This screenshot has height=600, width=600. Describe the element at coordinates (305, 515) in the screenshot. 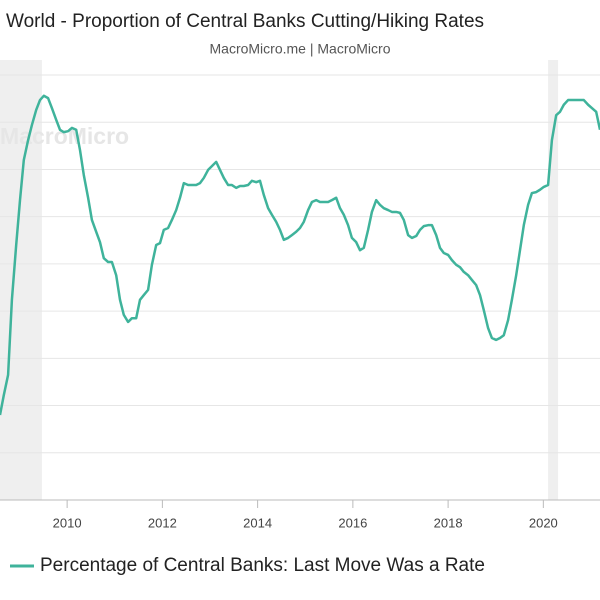

I see `x-axis: 2010 2012 2014 2016 2018 2020` at that location.